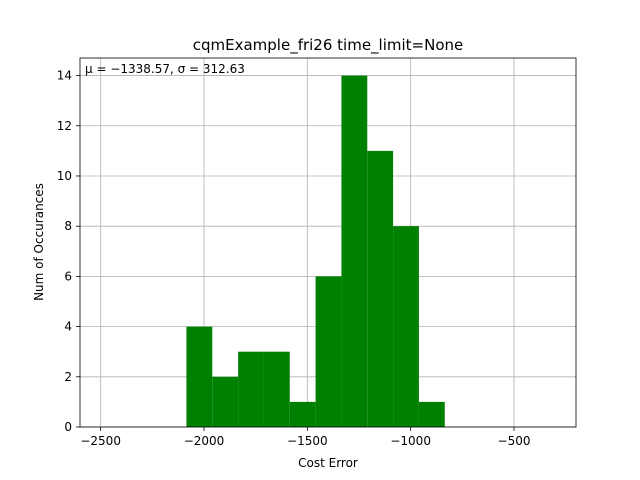 The image size is (640, 480). What do you see at coordinates (100, 441) in the screenshot?
I see `x-tick-label: −2500` at bounding box center [100, 441].